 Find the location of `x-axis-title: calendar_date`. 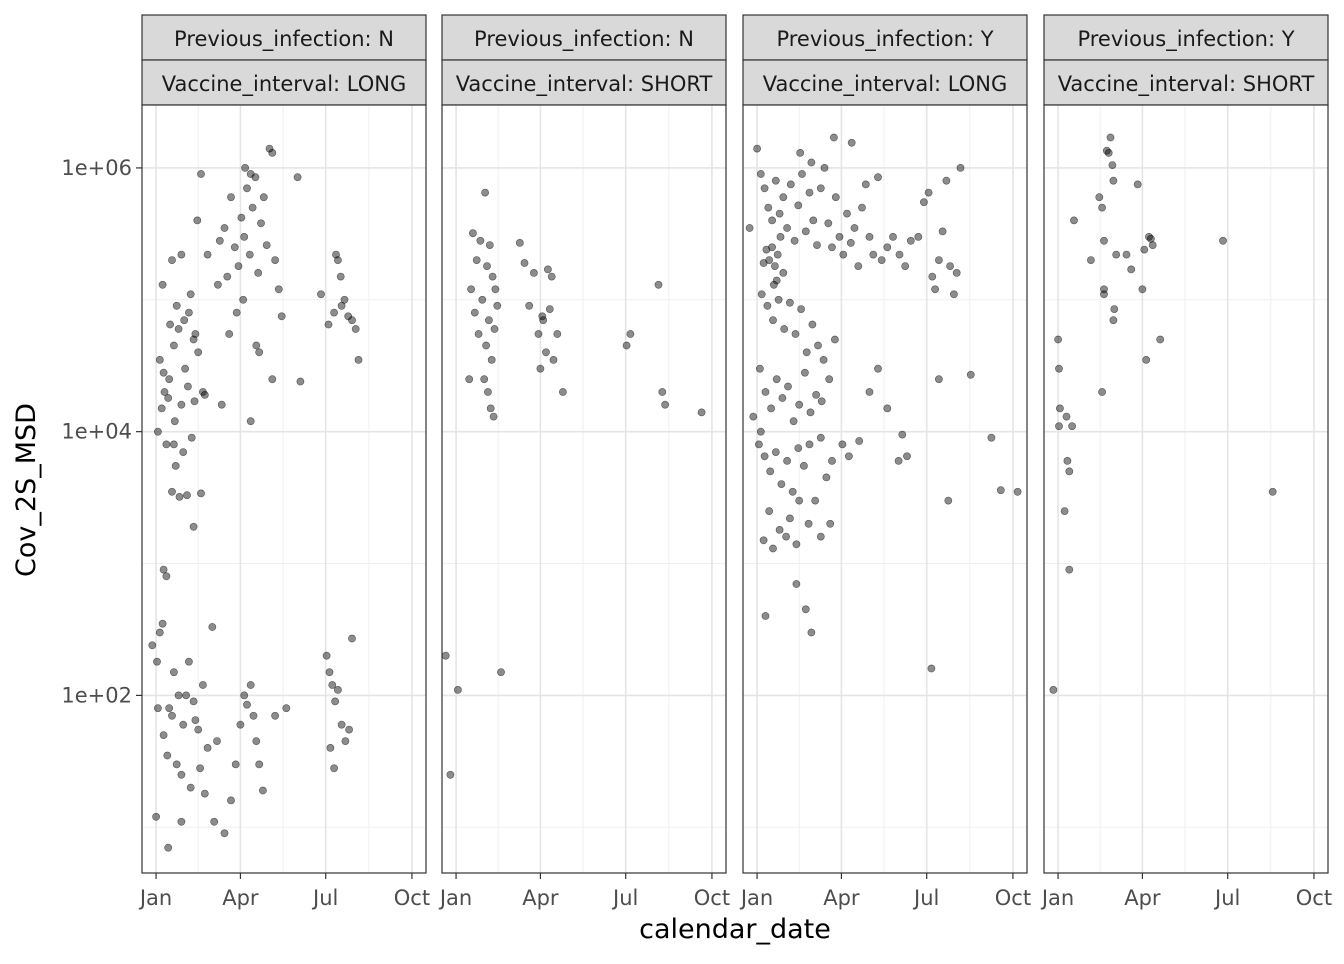

x-axis-title: calendar_date is located at coordinates (735, 929).